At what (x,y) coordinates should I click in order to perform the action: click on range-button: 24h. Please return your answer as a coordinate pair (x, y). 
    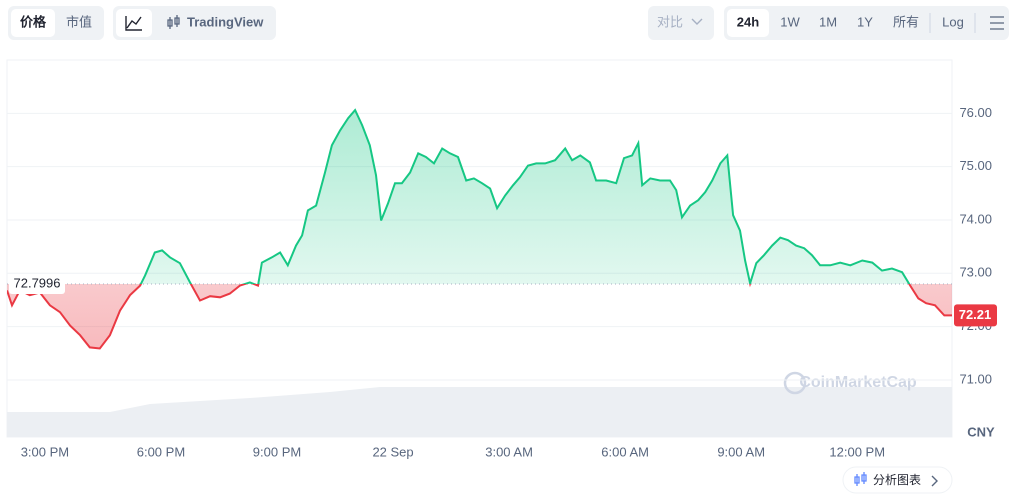
    Looking at the image, I should click on (748, 21).